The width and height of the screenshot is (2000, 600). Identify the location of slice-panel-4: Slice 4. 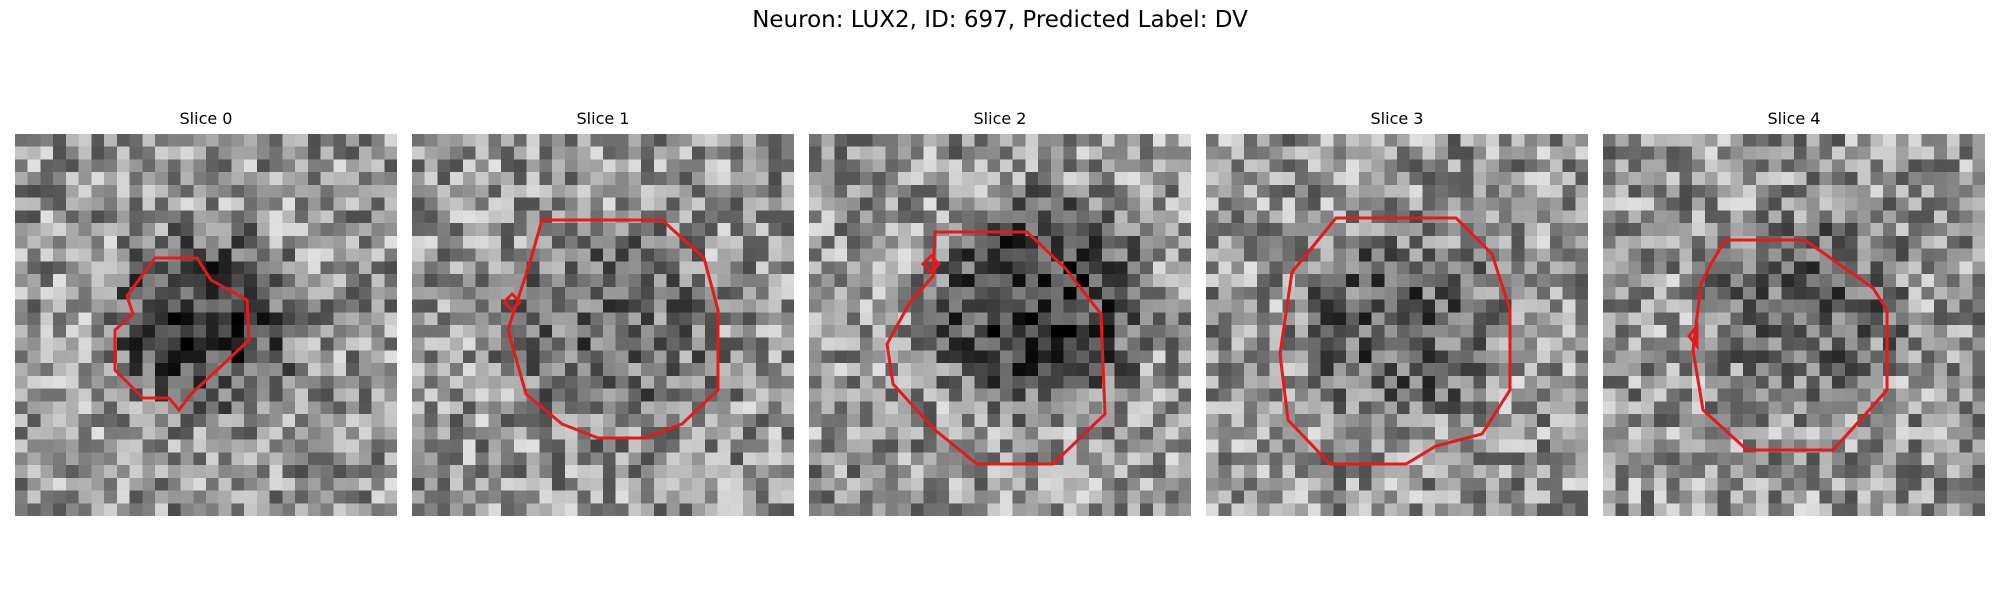
(1794, 312).